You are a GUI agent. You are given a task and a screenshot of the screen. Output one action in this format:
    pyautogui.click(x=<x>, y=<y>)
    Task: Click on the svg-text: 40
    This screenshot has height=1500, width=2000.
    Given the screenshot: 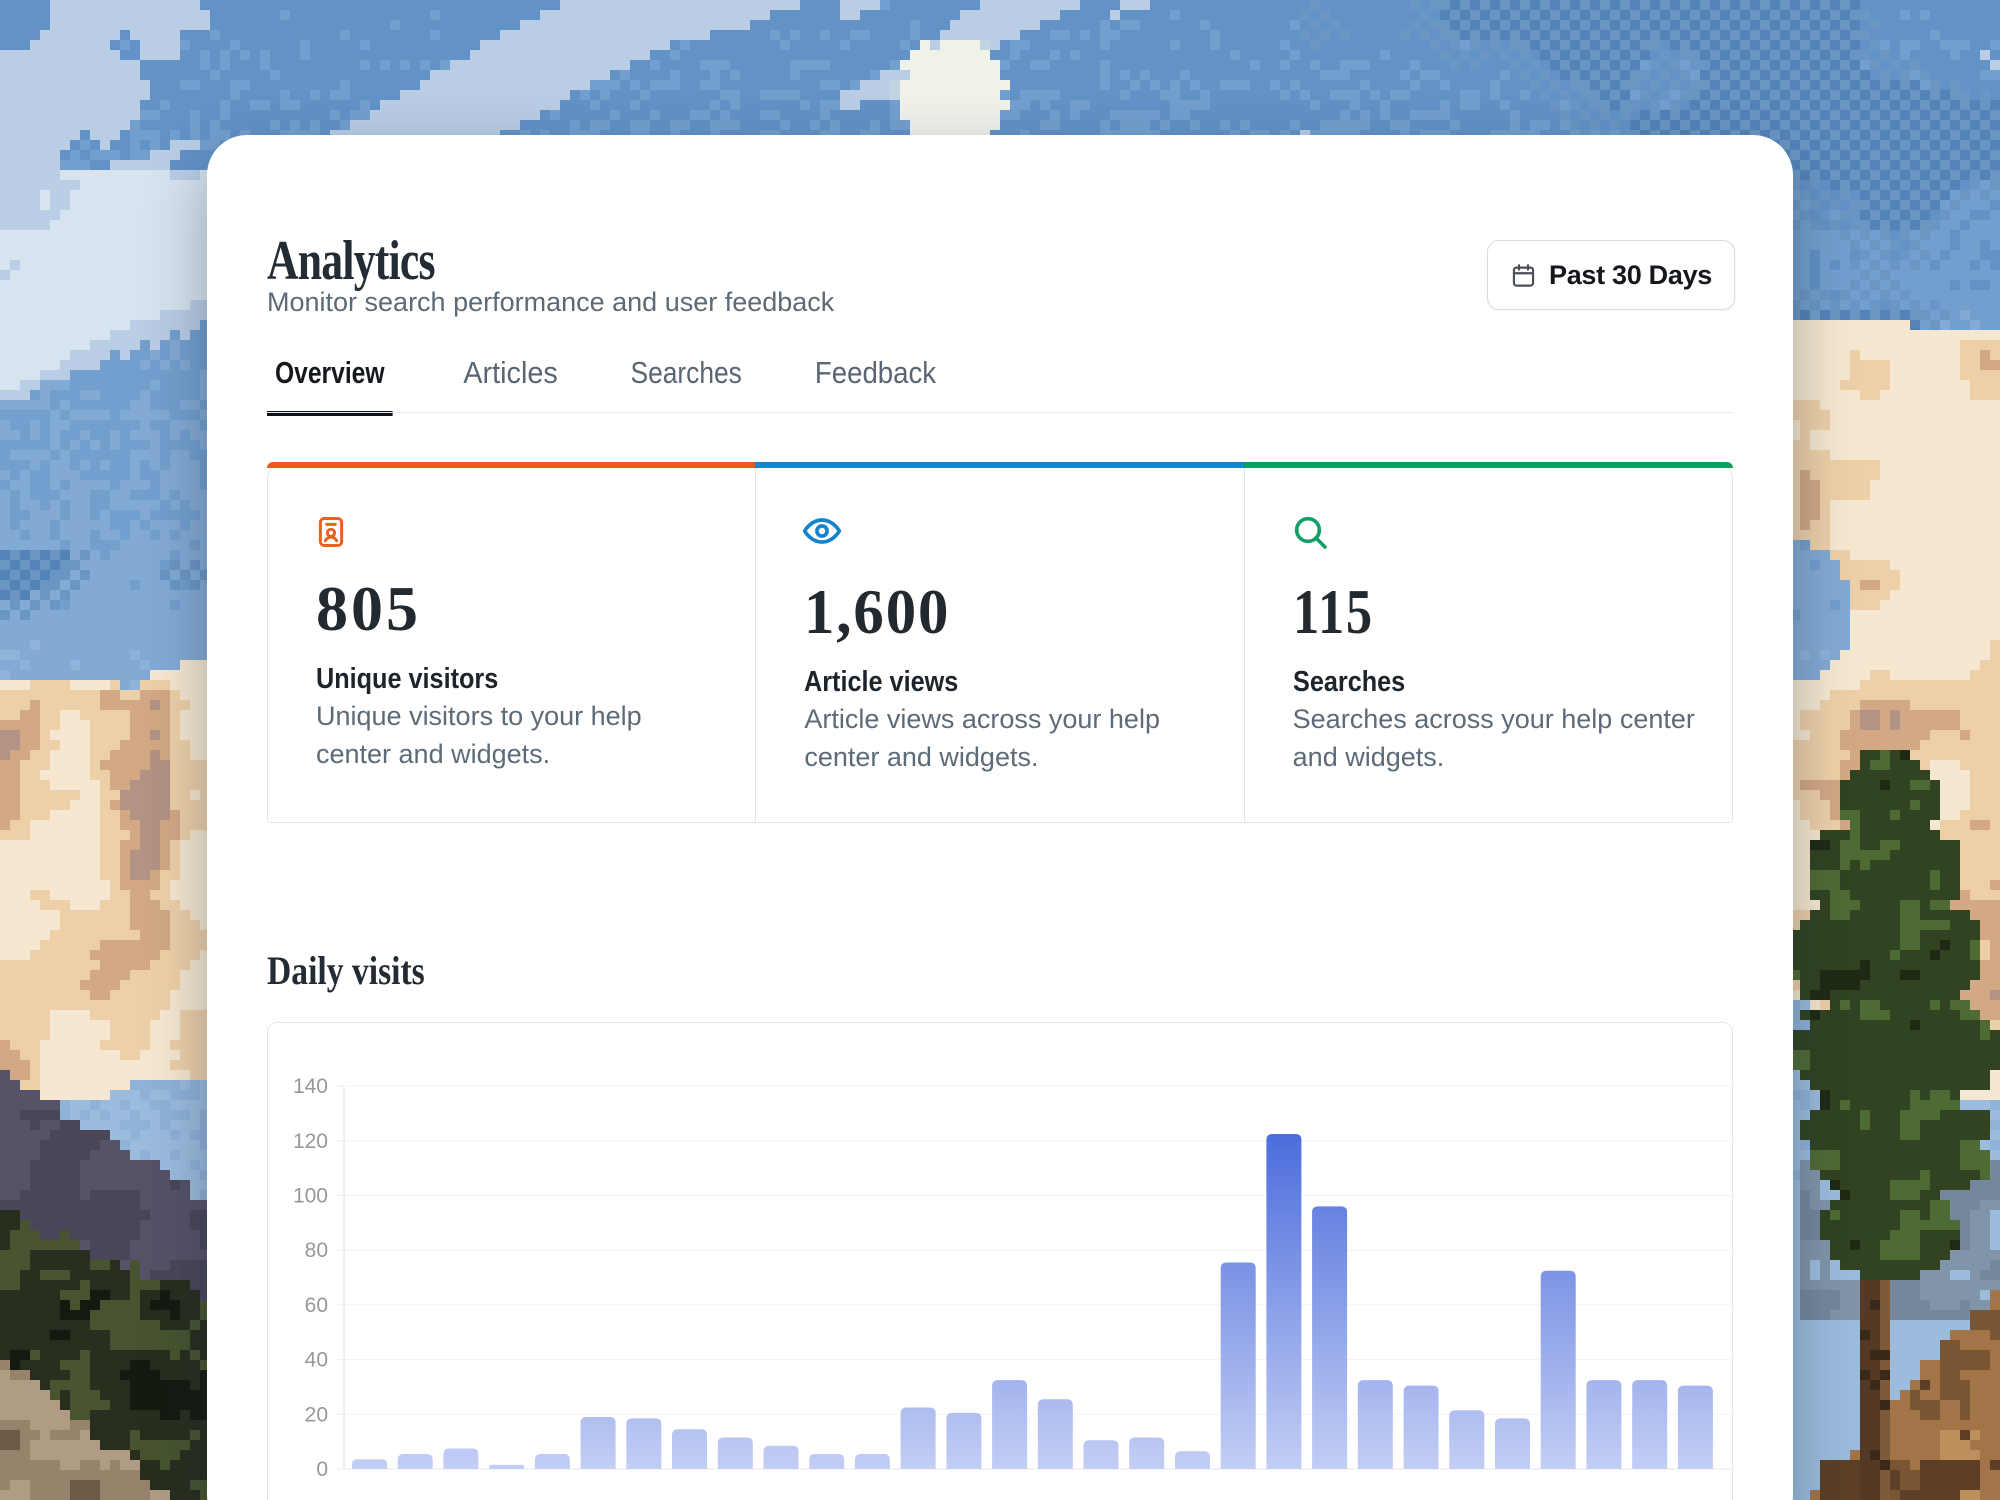 What is the action you would take?
    pyautogui.click(x=316, y=1360)
    